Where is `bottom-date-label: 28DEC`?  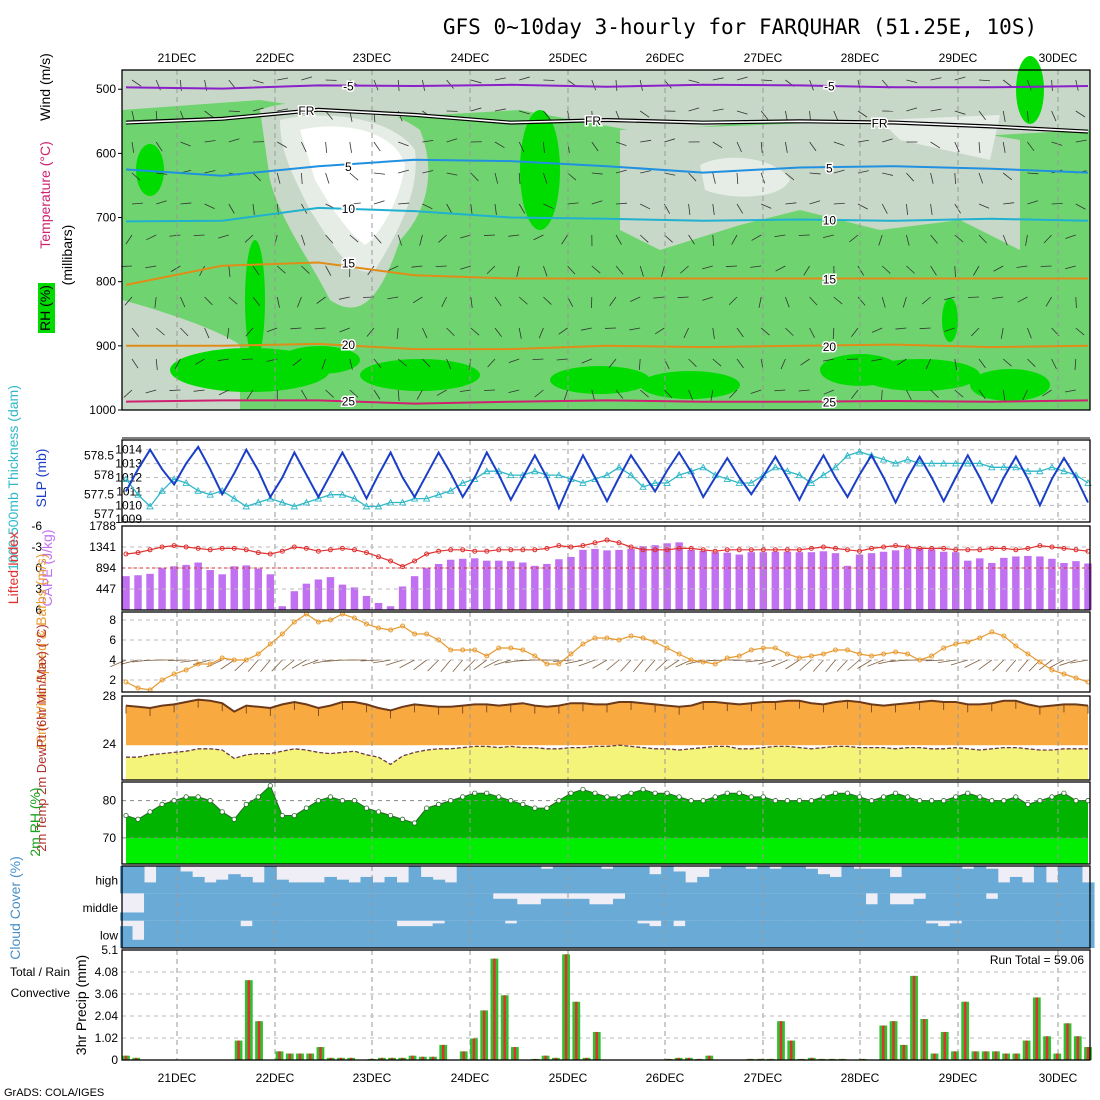
bottom-date-label: 28DEC is located at coordinates (860, 1078).